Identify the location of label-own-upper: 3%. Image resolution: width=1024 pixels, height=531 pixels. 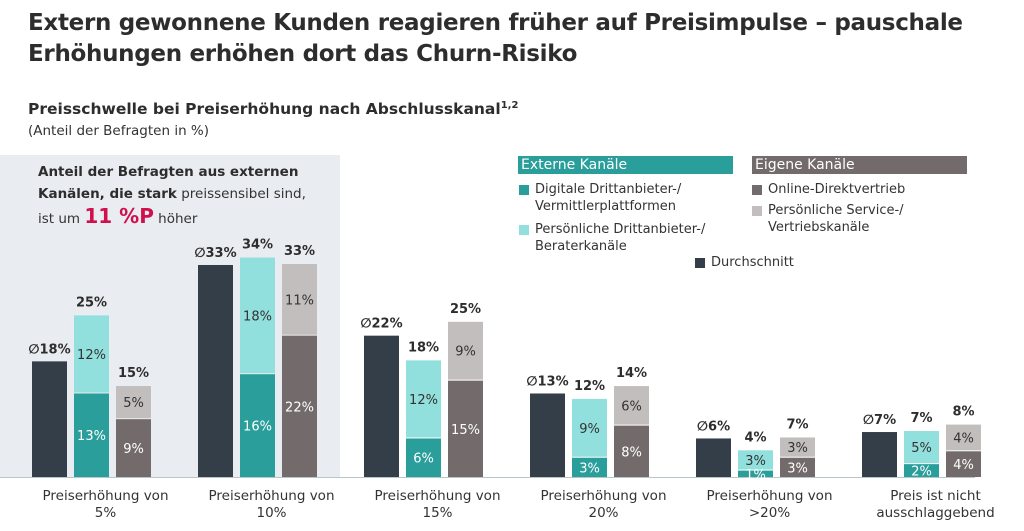
(797, 448).